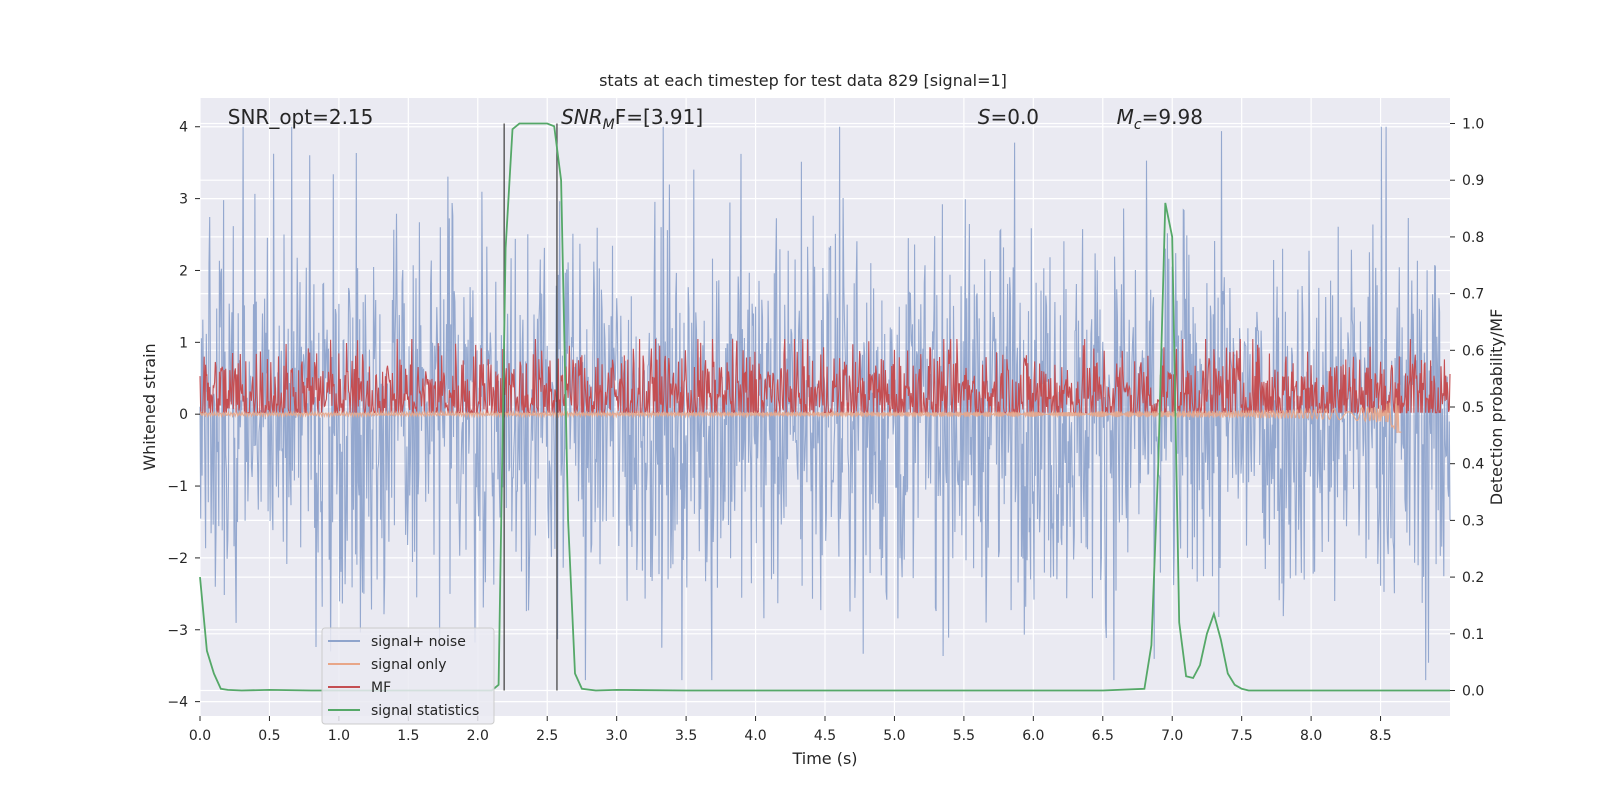  Describe the element at coordinates (659, 117) in the screenshot. I see `annotation-snr-mf-rest: F=[3.91]` at that location.